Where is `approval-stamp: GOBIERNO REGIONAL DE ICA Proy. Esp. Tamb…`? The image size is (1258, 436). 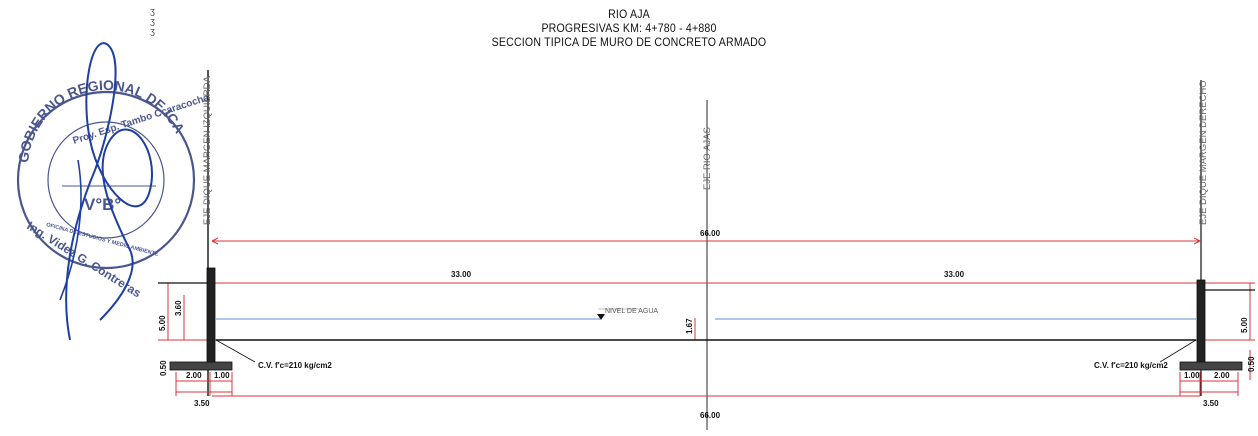 approval-stamp: GOBIERNO REGIONAL DE ICA Proy. Esp. Tamb… is located at coordinates (113, 189).